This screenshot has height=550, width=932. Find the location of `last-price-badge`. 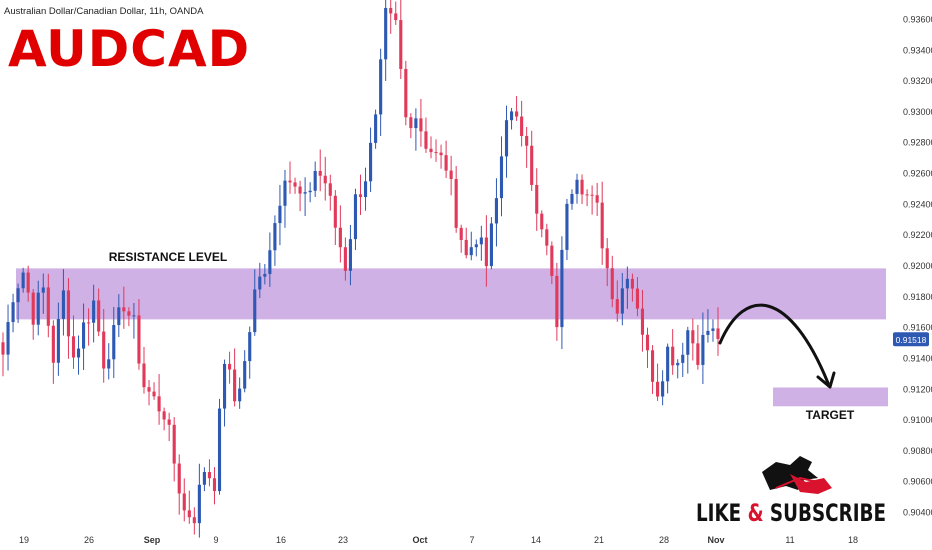

last-price-badge is located at coordinates (911, 339).